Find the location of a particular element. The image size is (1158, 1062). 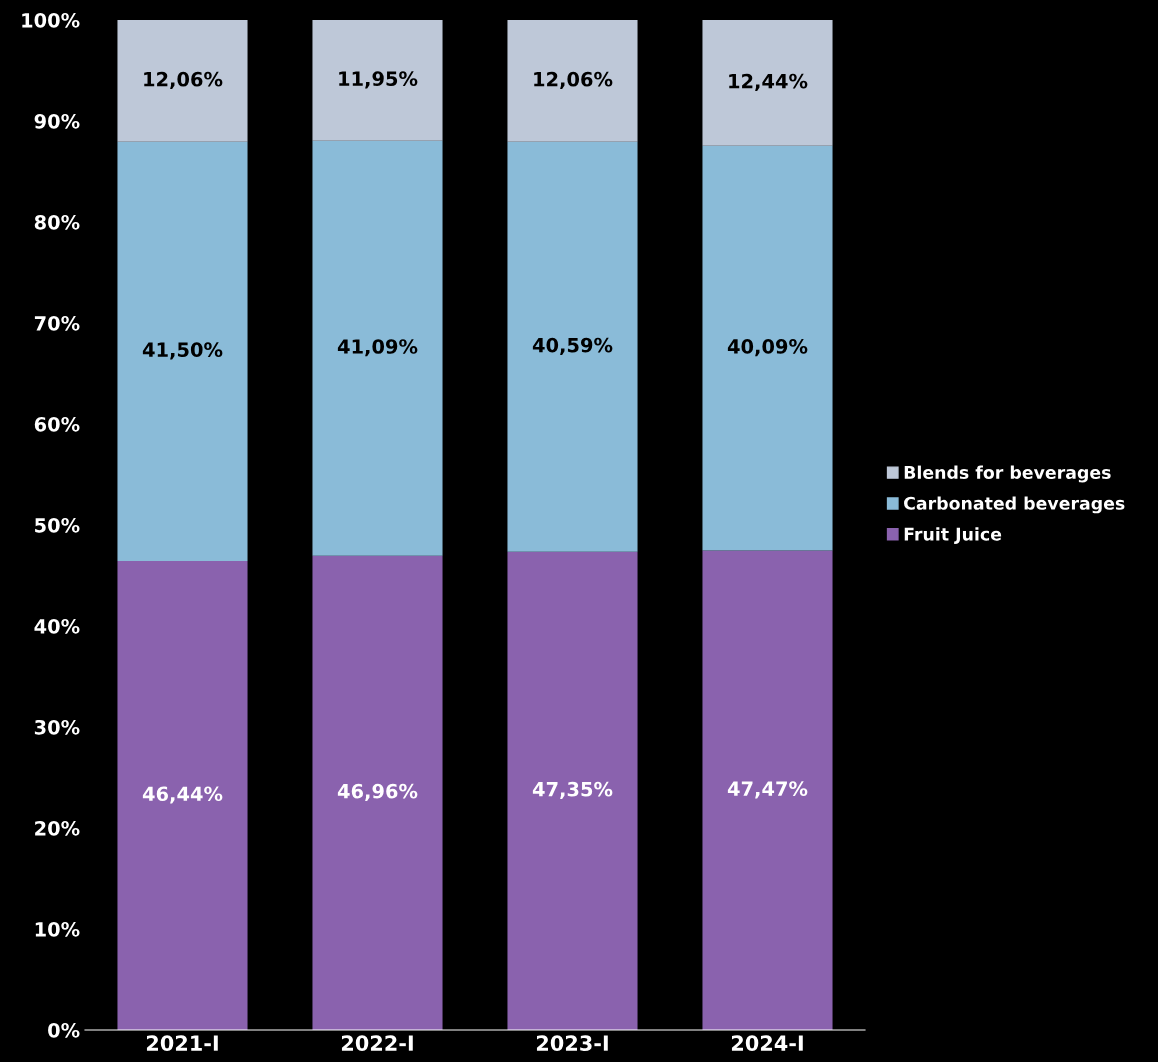

data-label: 46,96% is located at coordinates (377, 792).